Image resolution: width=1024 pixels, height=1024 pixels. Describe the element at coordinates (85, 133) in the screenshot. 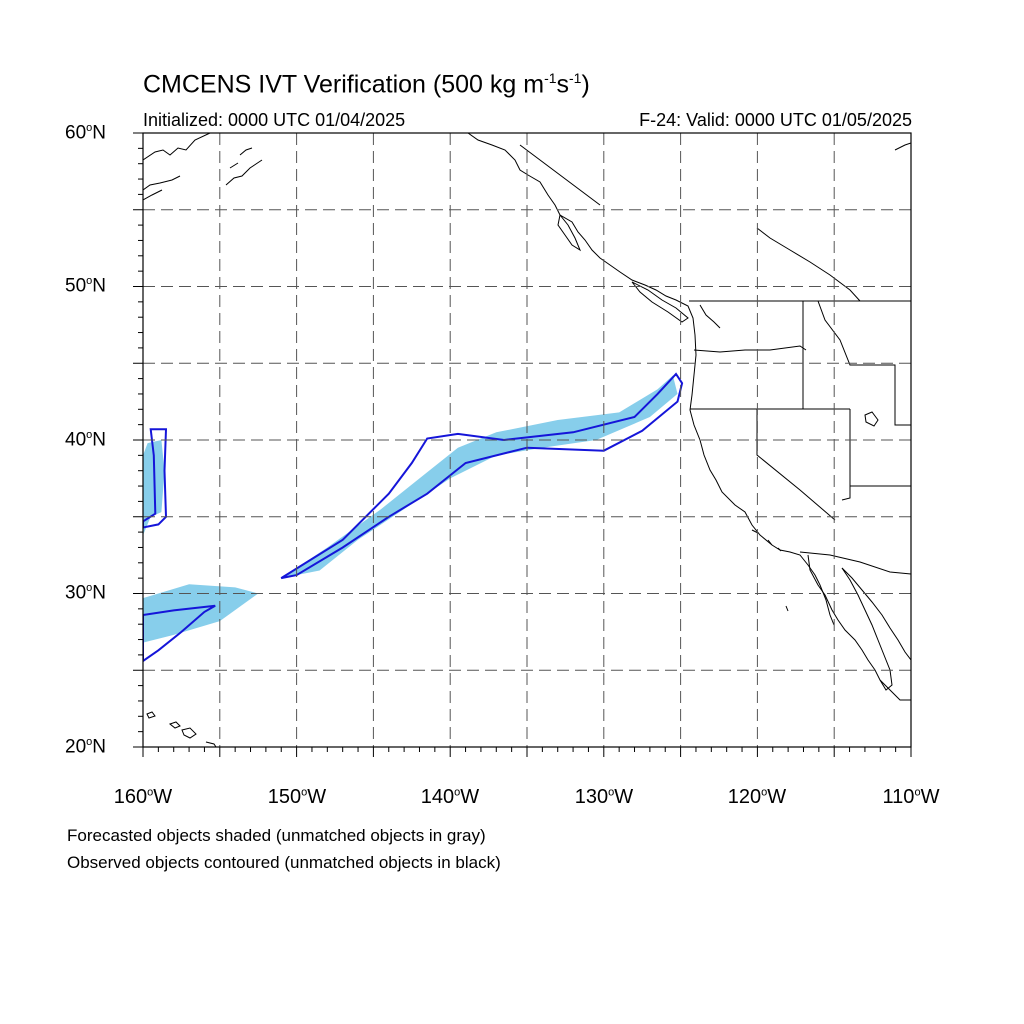

I see `lat-label-60n: 60oN` at that location.